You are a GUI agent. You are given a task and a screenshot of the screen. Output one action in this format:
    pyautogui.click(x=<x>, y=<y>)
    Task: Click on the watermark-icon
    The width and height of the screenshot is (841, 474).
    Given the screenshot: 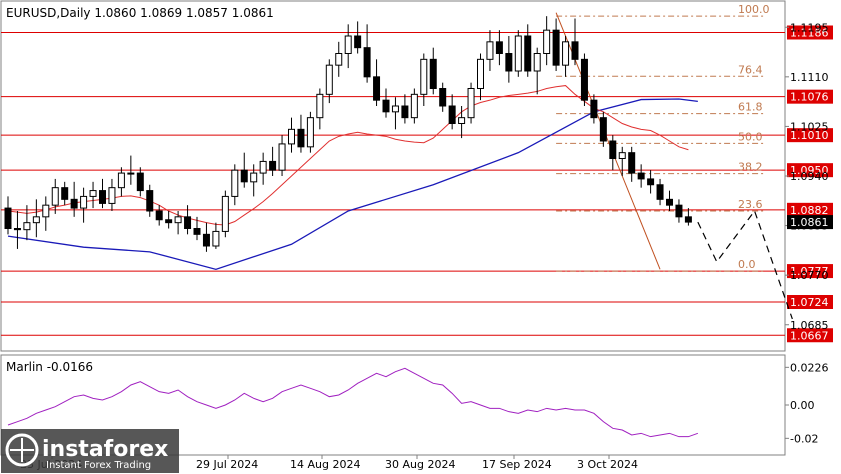 What is the action you would take?
    pyautogui.click(x=22, y=450)
    